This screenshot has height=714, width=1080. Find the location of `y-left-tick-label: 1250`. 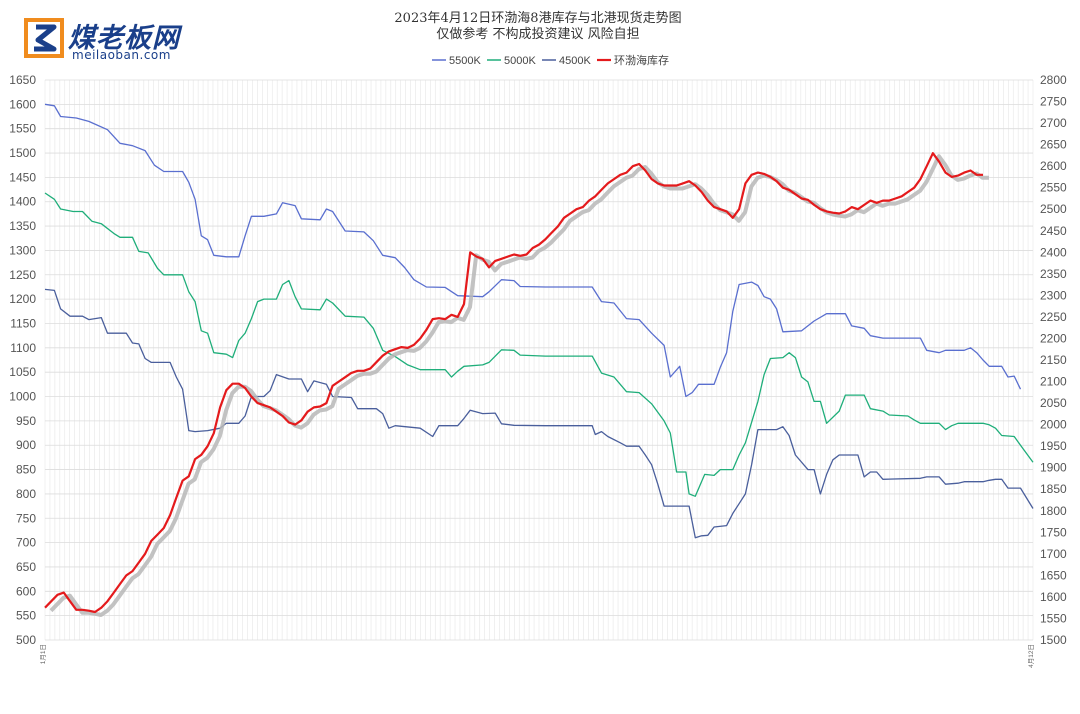

y-left-tick-label: 1250 is located at coordinates (22, 275).